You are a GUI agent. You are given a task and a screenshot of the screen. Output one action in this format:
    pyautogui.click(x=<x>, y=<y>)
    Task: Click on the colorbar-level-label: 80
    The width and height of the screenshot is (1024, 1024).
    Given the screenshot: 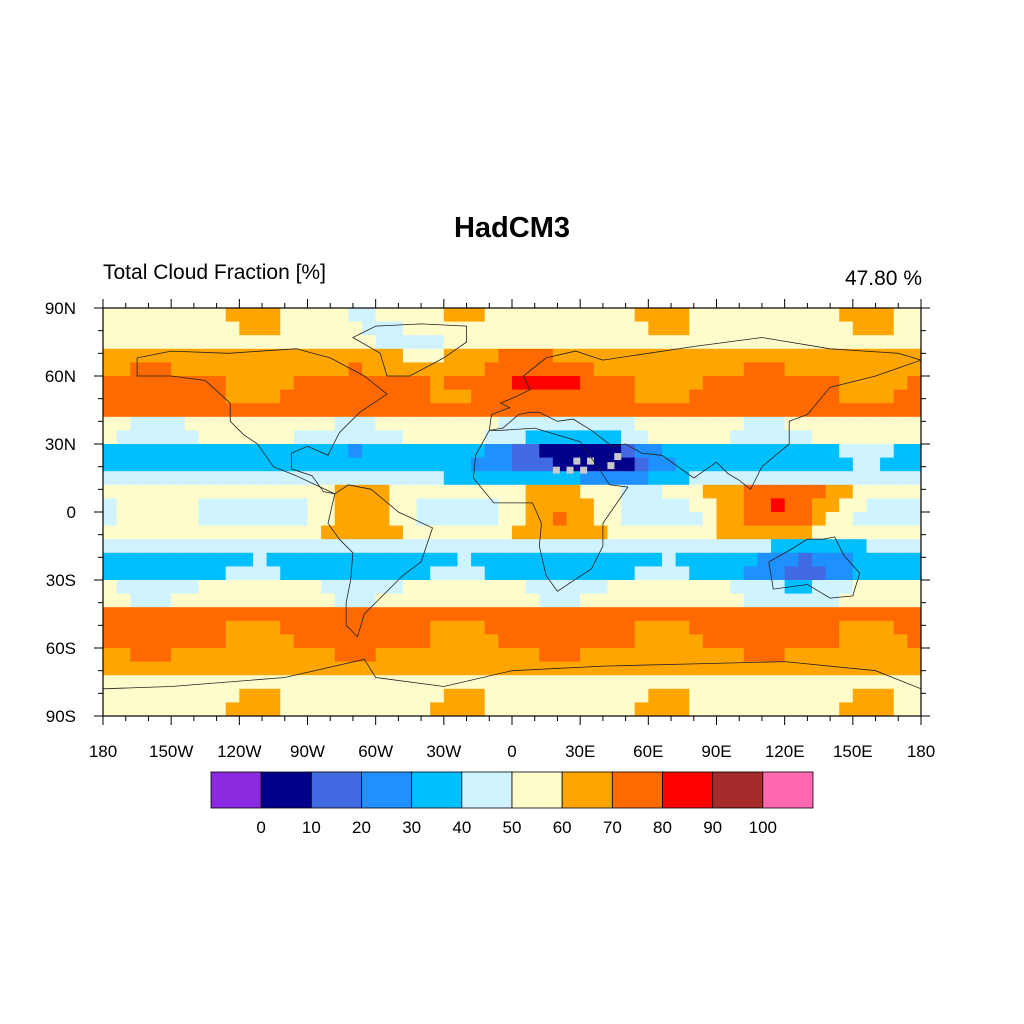 What is the action you would take?
    pyautogui.click(x=662, y=827)
    